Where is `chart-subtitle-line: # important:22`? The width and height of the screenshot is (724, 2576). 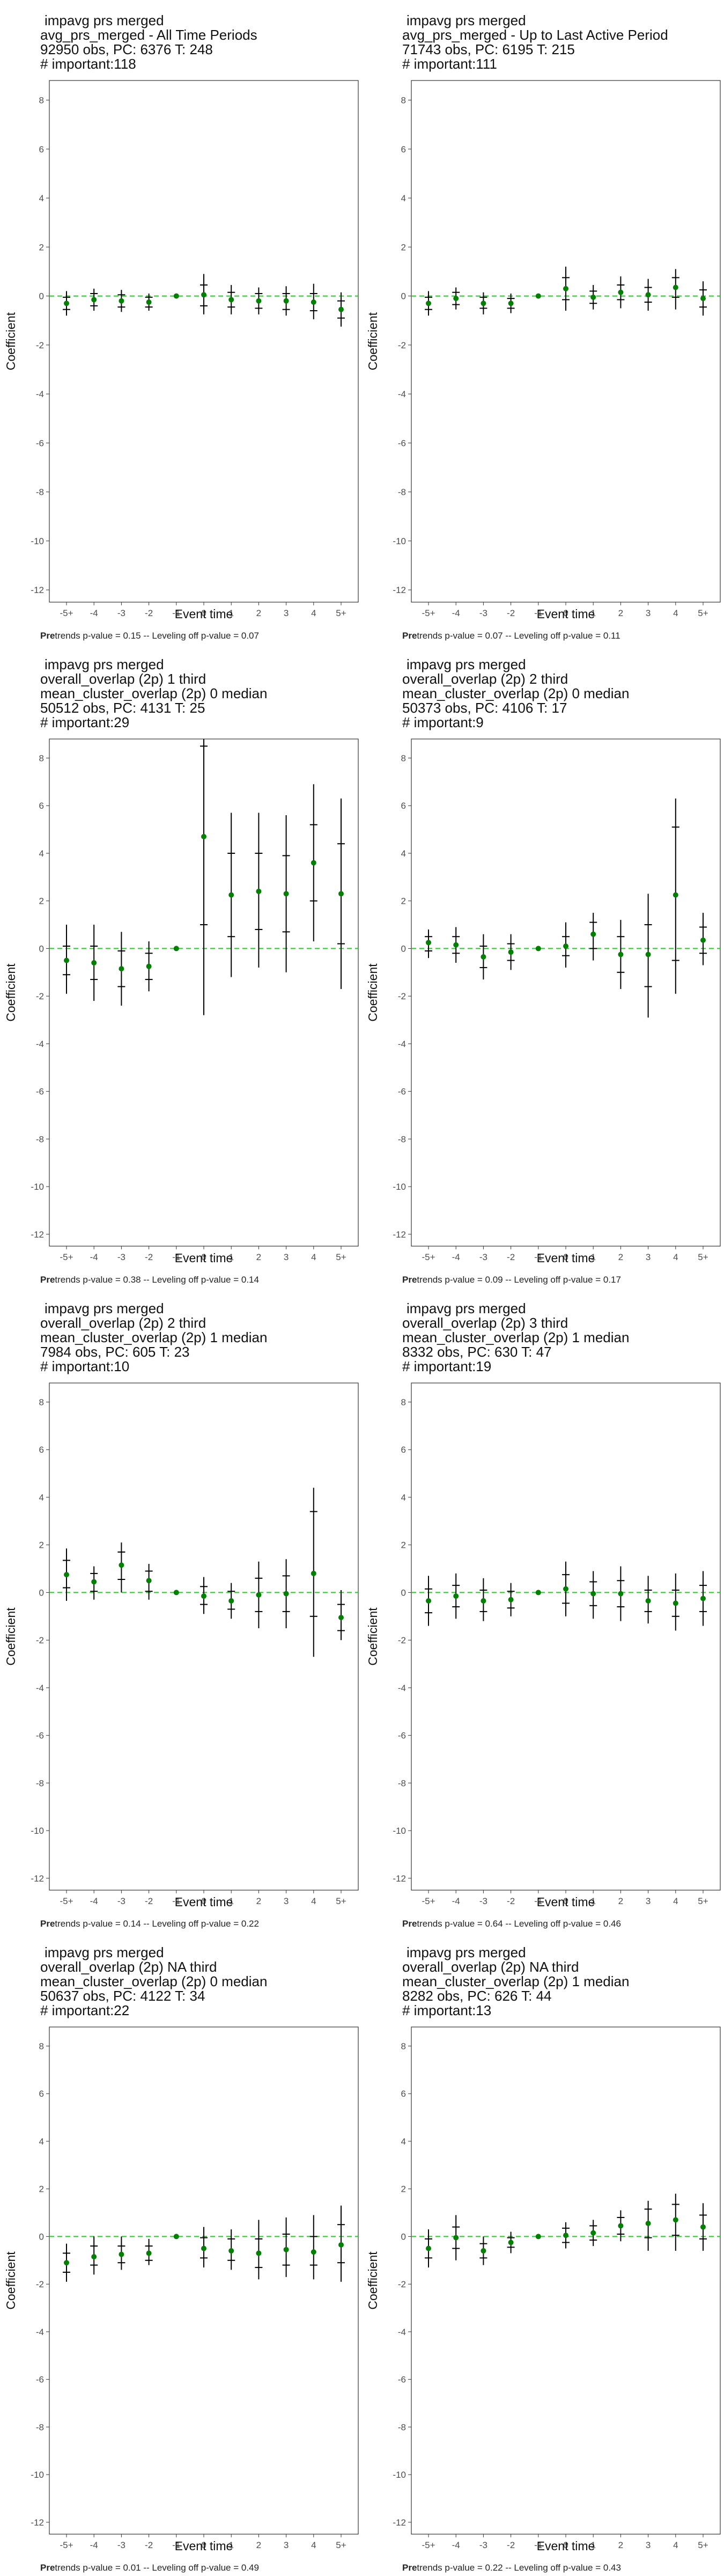
chart-subtitle-line: # important:22 is located at coordinates (84, 2010).